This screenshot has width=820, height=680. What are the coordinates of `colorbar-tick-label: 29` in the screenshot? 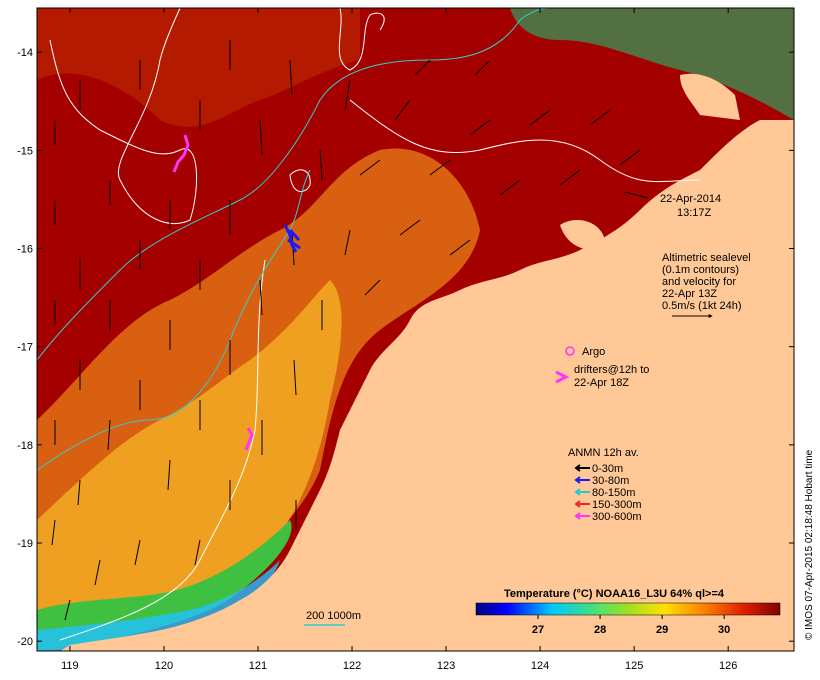 It's located at (662, 630).